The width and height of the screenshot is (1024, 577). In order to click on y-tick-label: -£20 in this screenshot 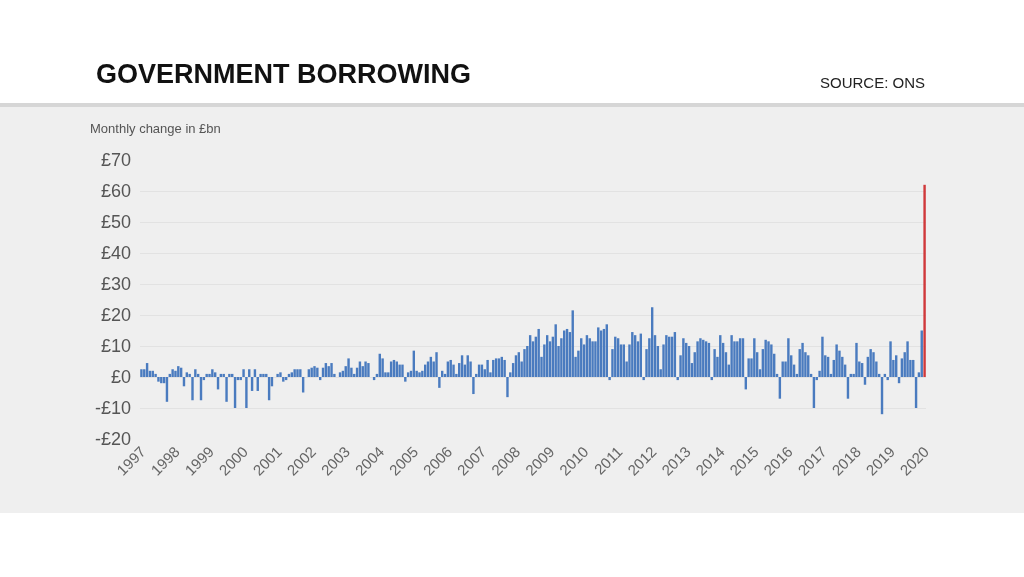, I will do `click(112, 439)`.